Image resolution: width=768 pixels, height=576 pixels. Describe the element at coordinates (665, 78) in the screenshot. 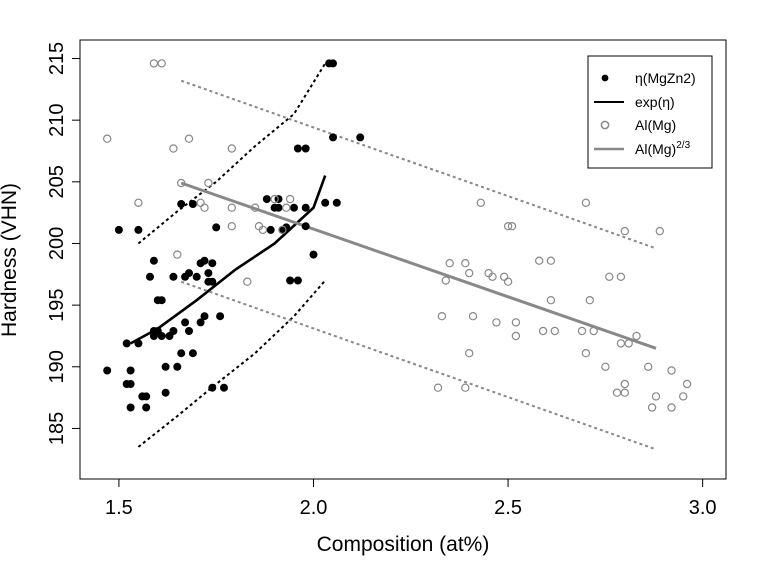

I see `legend-eta-label: η(MgZn2)` at that location.